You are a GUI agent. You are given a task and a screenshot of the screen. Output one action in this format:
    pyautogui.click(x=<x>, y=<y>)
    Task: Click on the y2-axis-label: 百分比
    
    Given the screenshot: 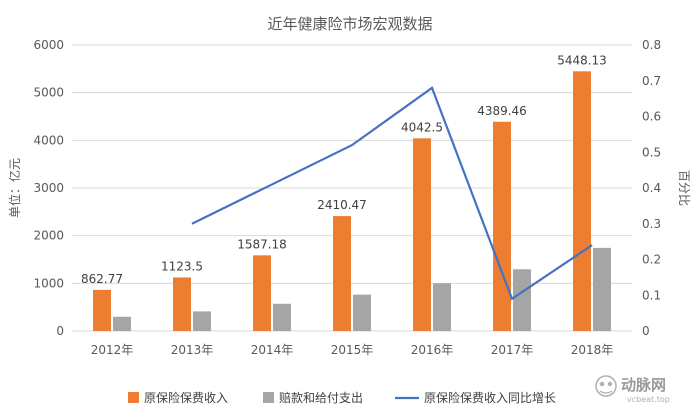 What is the action you would take?
    pyautogui.click(x=684, y=188)
    